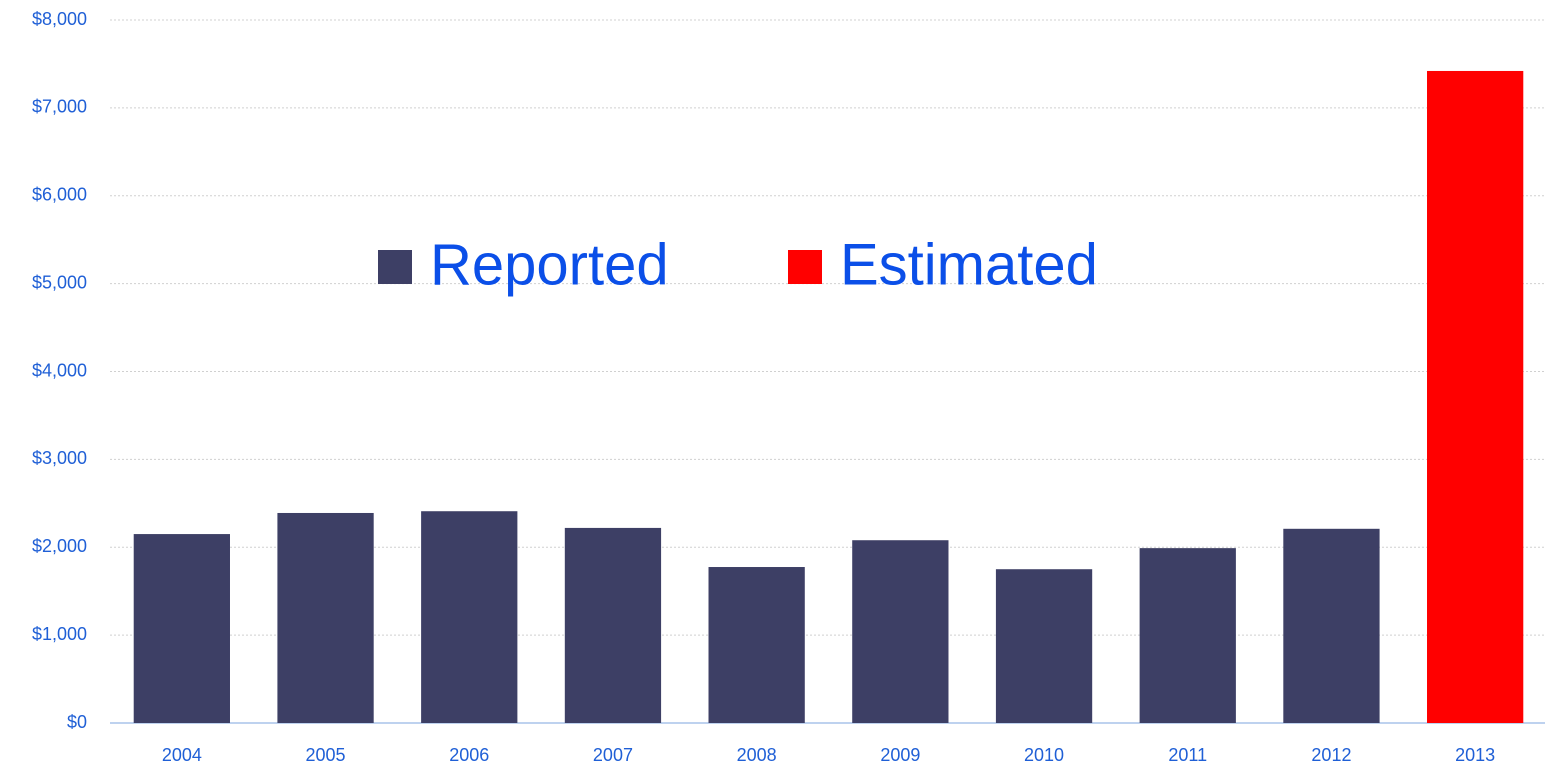 The width and height of the screenshot is (1545, 776). I want to click on legend-label: Reported, so click(549, 264).